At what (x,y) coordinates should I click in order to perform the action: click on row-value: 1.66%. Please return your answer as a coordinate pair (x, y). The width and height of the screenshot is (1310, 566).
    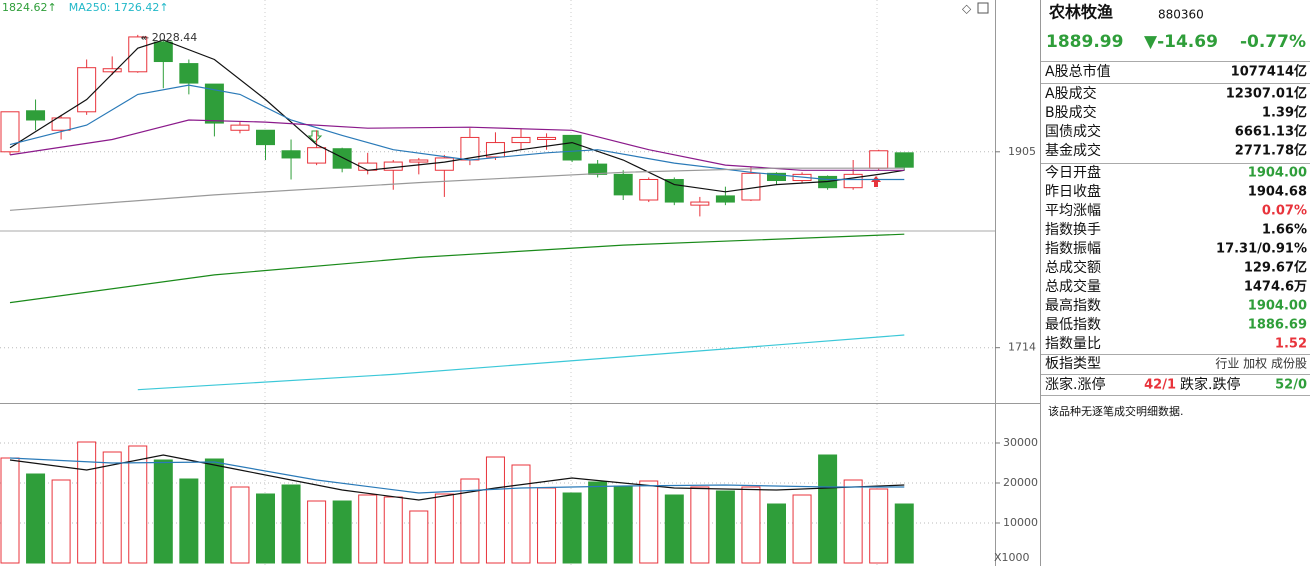
    Looking at the image, I should click on (1284, 230).